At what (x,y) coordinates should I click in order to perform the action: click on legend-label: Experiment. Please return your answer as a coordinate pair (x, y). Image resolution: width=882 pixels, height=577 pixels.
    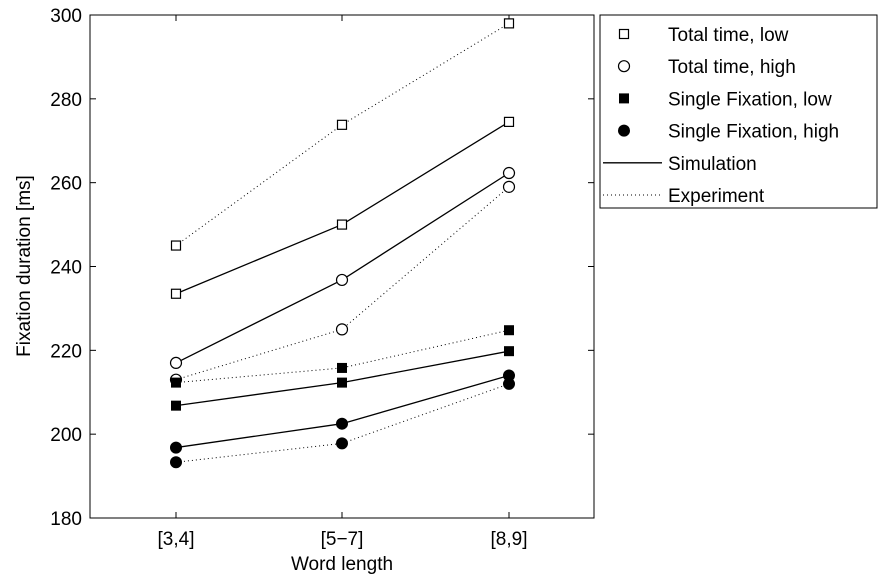
    Looking at the image, I should click on (716, 196).